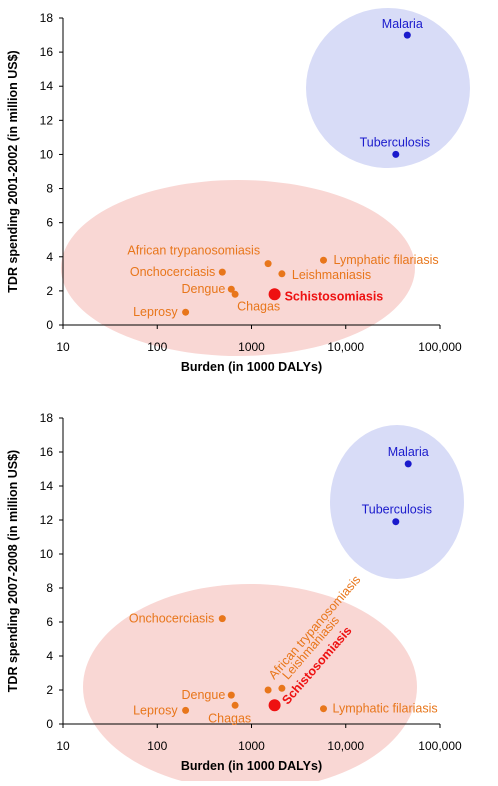 The image size is (498, 786). I want to click on point-label: Leishmaniasis, so click(331, 275).